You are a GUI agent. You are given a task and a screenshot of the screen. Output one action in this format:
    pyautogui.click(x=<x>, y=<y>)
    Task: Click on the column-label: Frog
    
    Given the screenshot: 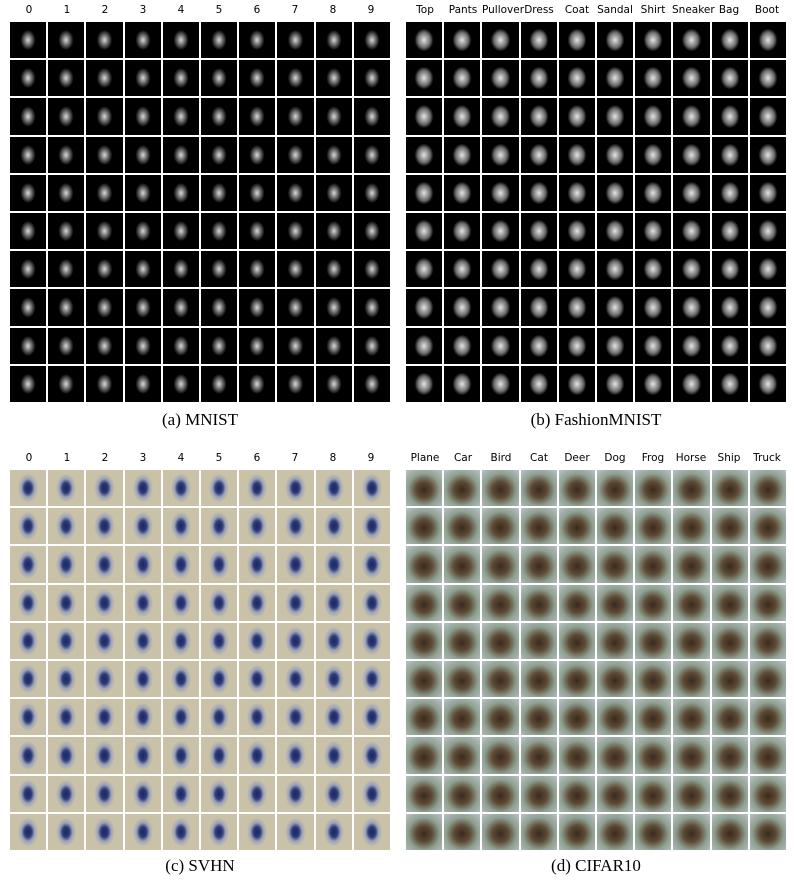 What is the action you would take?
    pyautogui.click(x=653, y=458)
    